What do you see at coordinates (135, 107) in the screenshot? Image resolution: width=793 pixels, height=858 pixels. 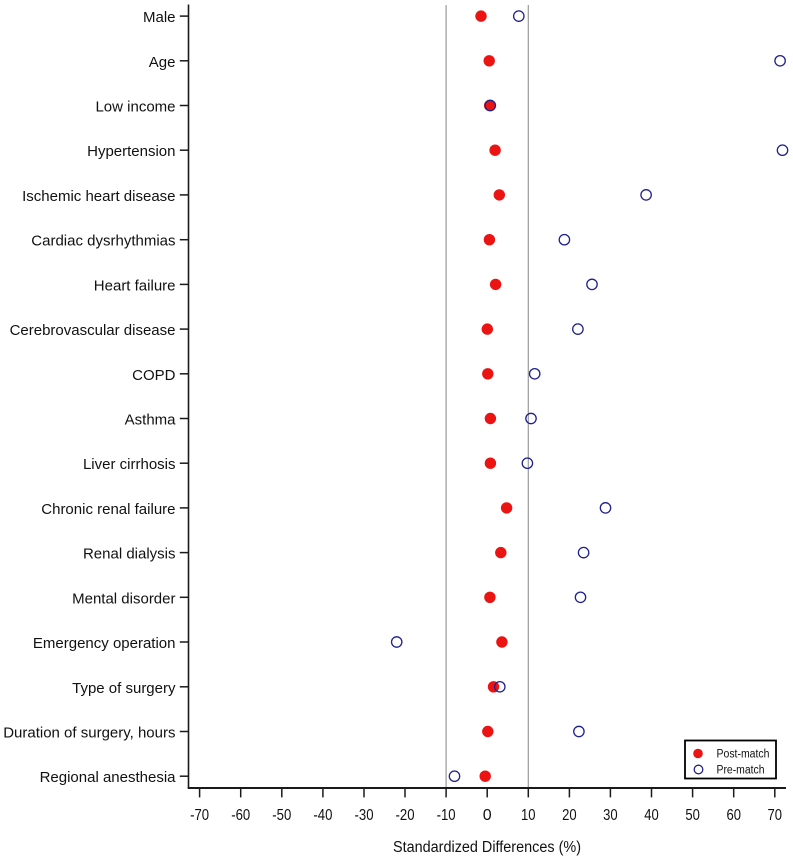 I see `svg-text: Low income` at bounding box center [135, 107].